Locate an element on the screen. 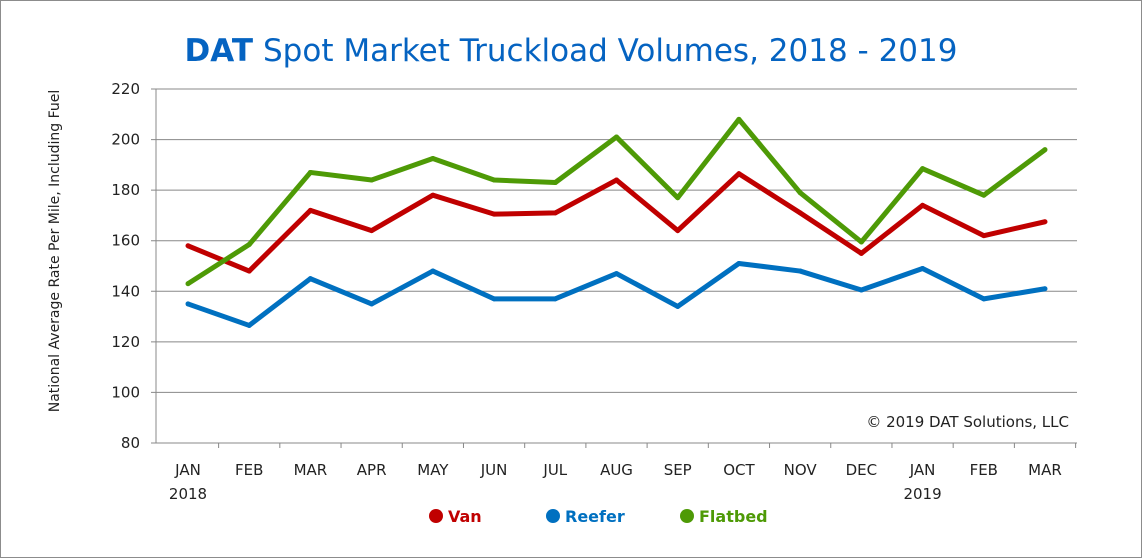  x-tick-label: JUN is located at coordinates (494, 470).